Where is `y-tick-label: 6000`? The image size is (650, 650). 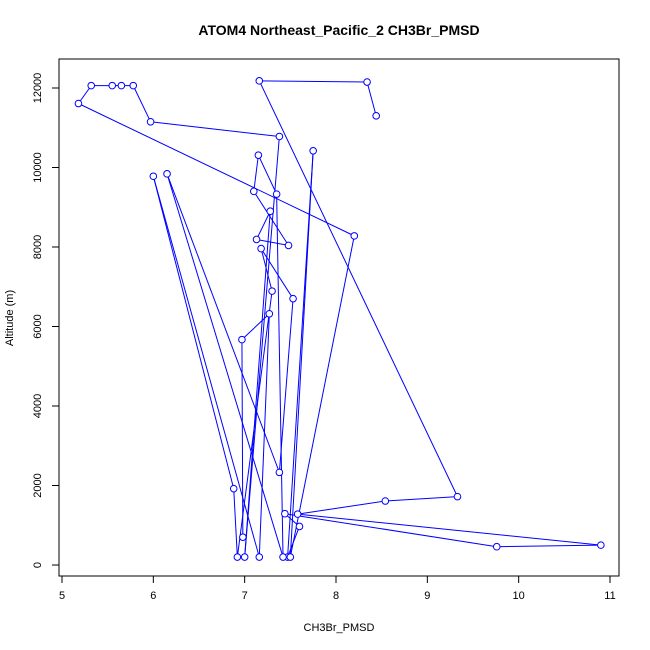
y-tick-label: 6000 is located at coordinates (38, 326).